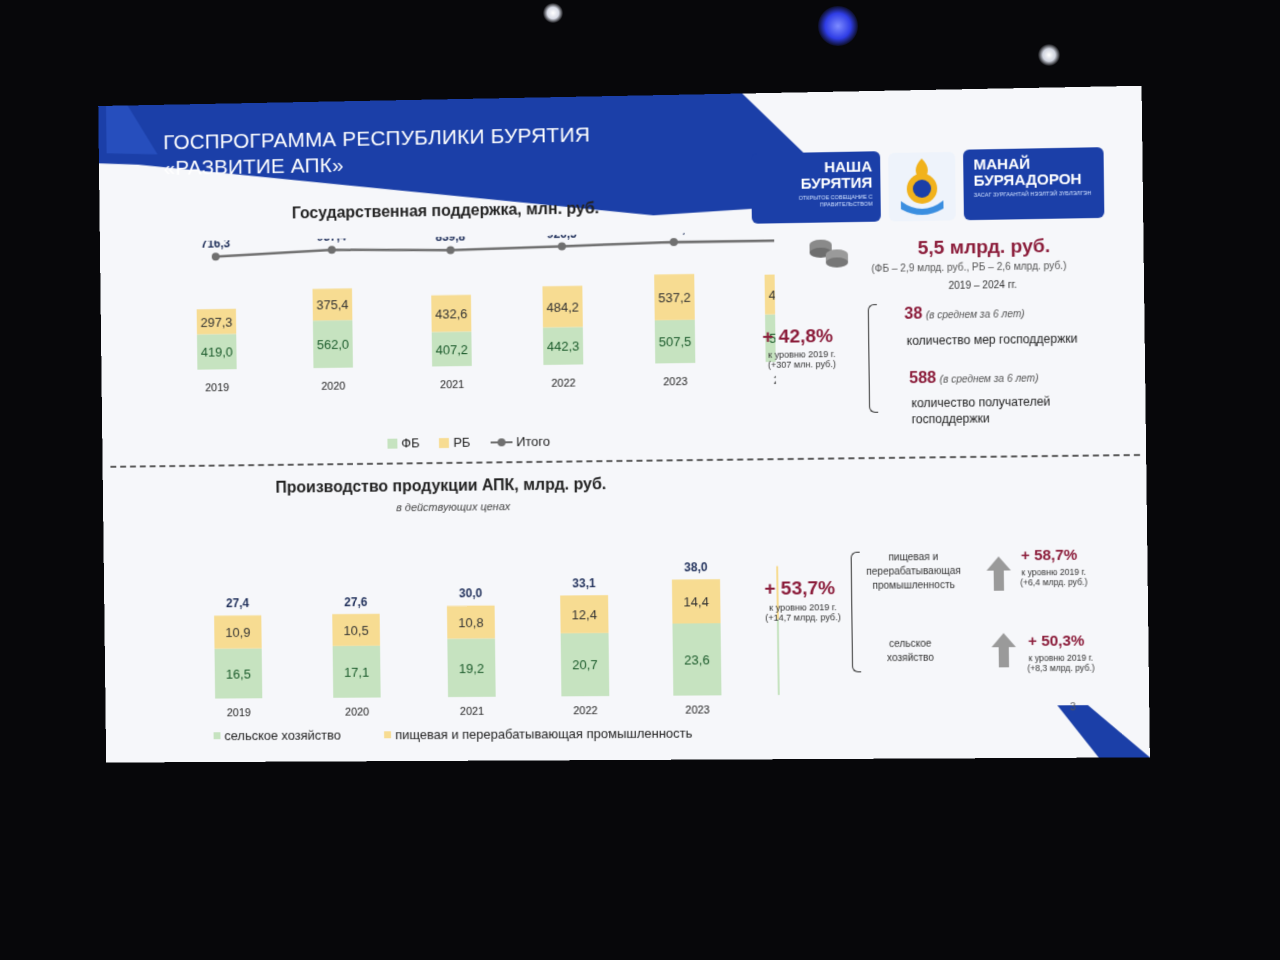 Image resolution: width=1280 pixels, height=960 pixels. Describe the element at coordinates (828, 252) in the screenshot. I see `coins-icon` at that location.